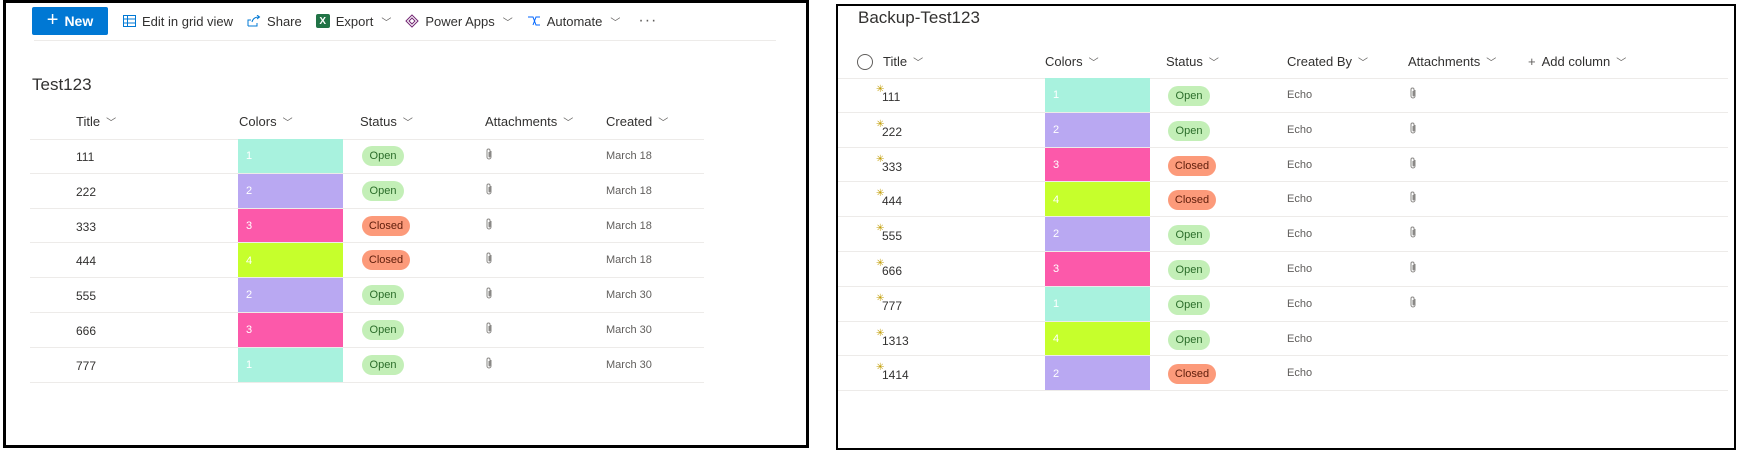 Image resolution: width=1746 pixels, height=459 pixels. I want to click on share-icon, so click(254, 21).